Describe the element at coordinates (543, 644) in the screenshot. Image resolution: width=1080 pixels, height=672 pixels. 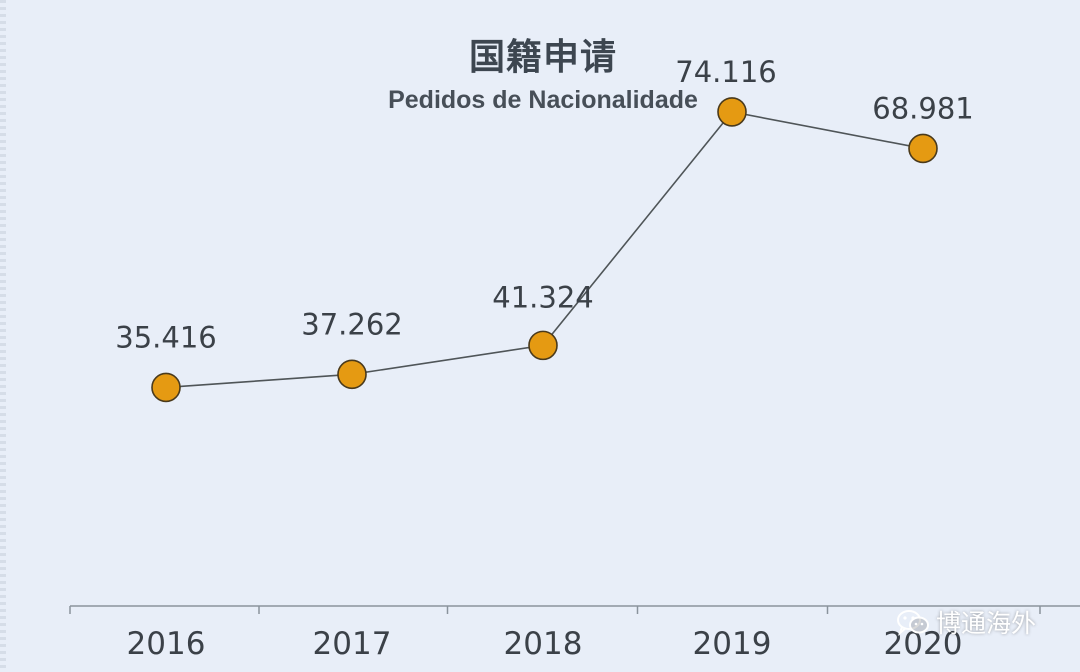
I see `x-tick-label: 2018` at that location.